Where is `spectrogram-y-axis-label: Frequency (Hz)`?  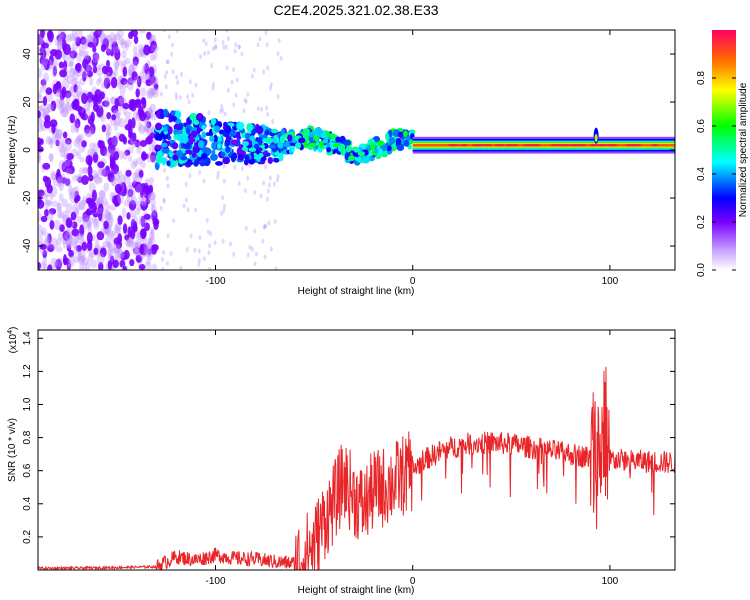
spectrogram-y-axis-label: Frequency (Hz) is located at coordinates (12, 150).